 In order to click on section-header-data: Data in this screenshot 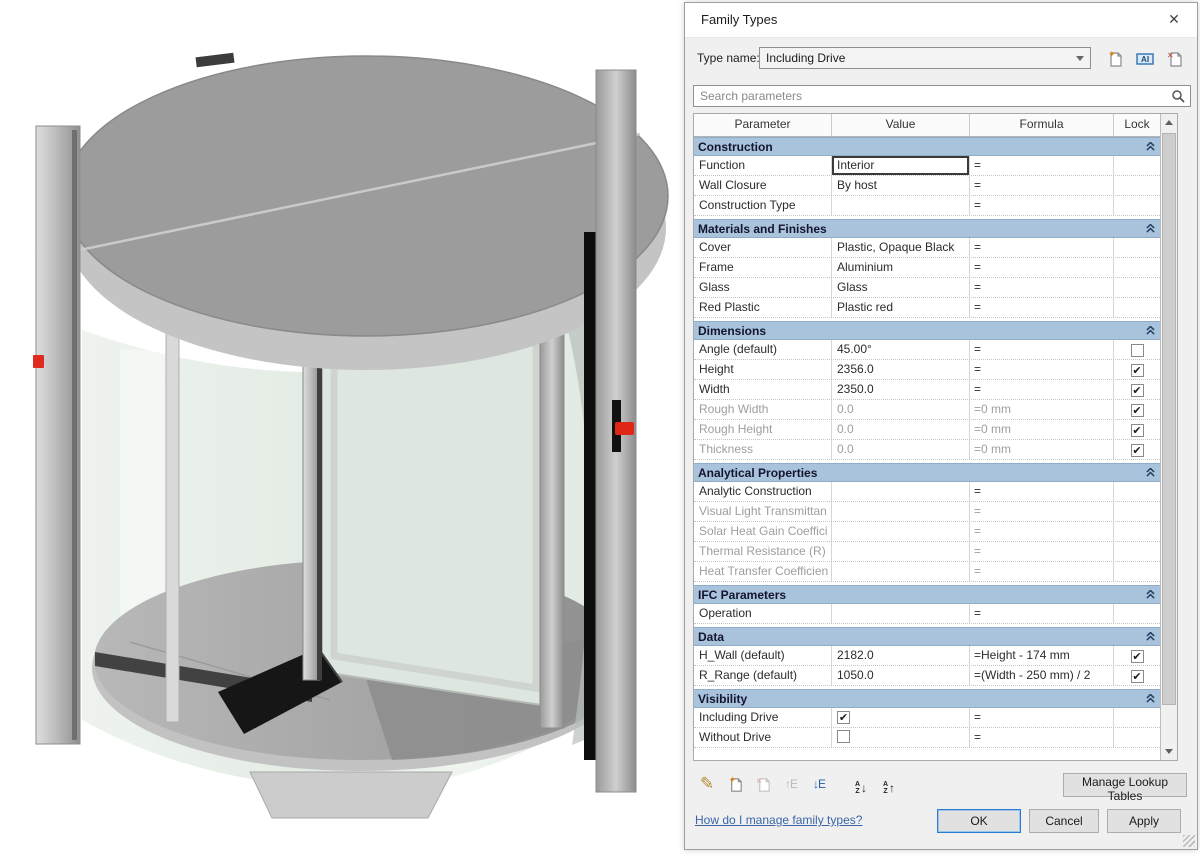, I will do `click(927, 636)`.